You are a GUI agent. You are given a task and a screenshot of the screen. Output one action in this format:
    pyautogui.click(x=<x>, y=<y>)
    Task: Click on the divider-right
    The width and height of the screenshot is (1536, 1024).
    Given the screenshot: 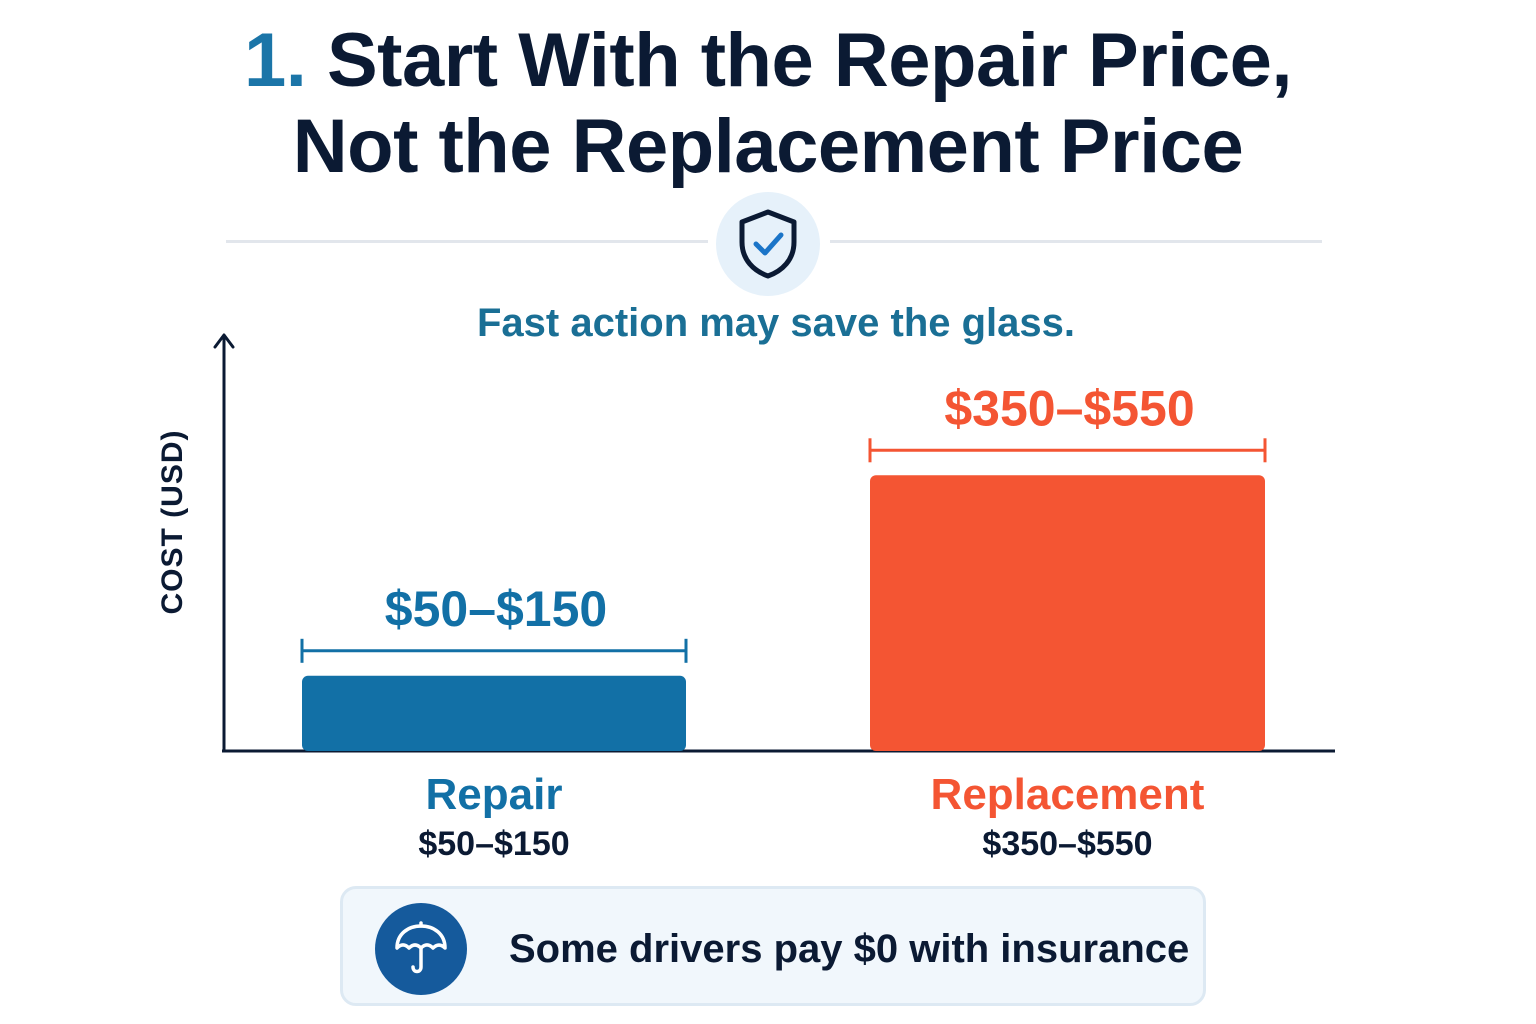 What is the action you would take?
    pyautogui.click(x=1076, y=241)
    